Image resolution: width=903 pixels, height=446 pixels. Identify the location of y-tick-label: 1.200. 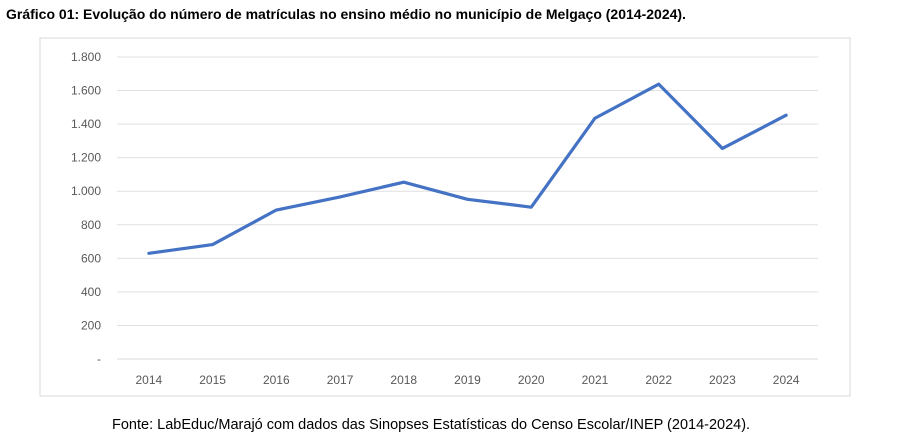
(86, 158).